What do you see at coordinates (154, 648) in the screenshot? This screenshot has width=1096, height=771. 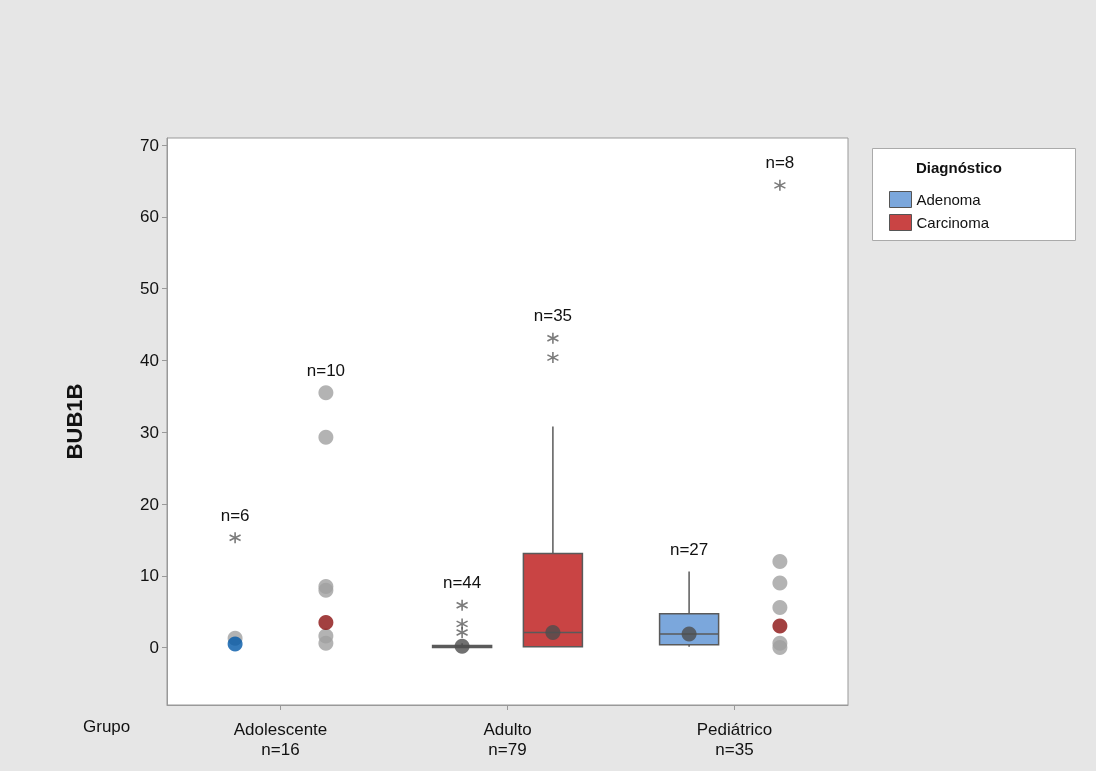 I see `y-tick-label: 0` at bounding box center [154, 648].